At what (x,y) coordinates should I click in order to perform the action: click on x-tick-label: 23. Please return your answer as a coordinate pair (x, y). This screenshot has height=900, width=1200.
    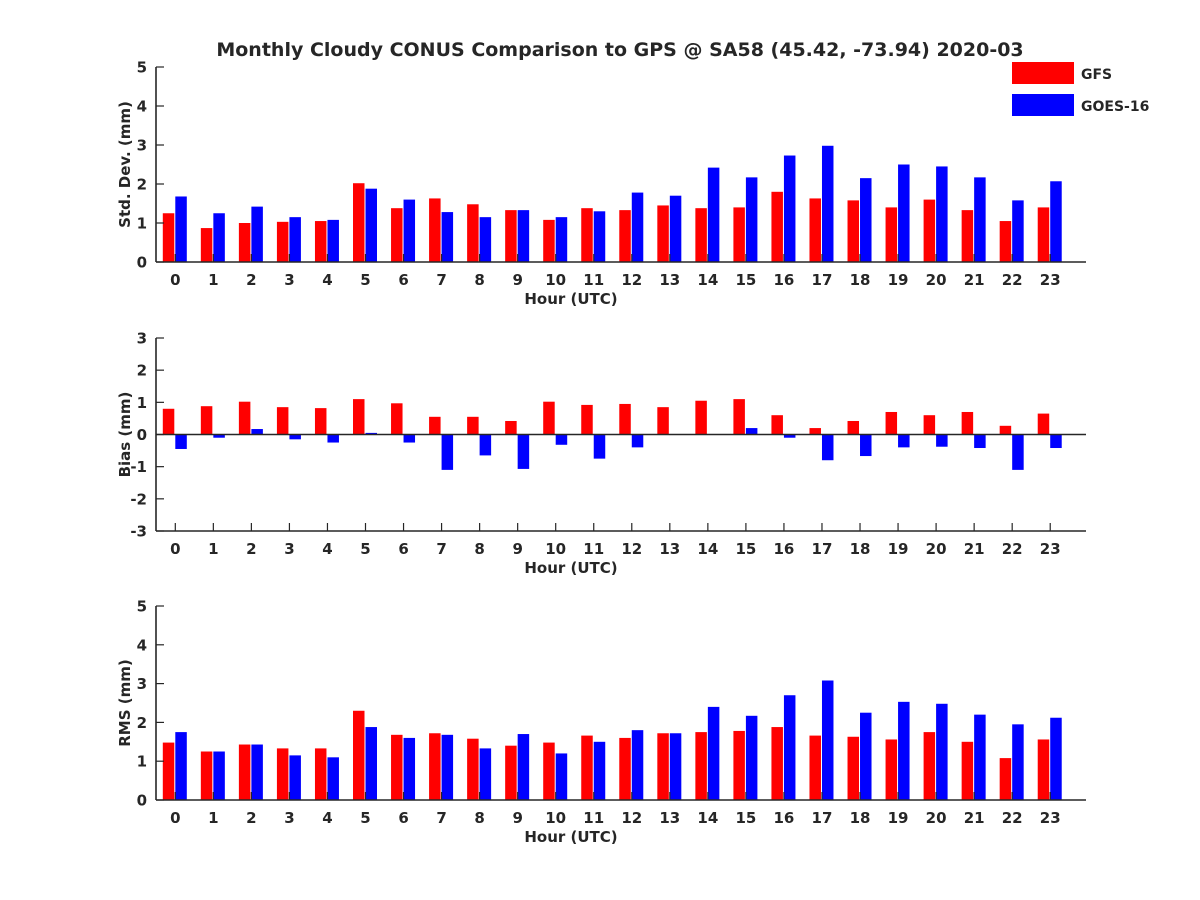
    Looking at the image, I should click on (1050, 818).